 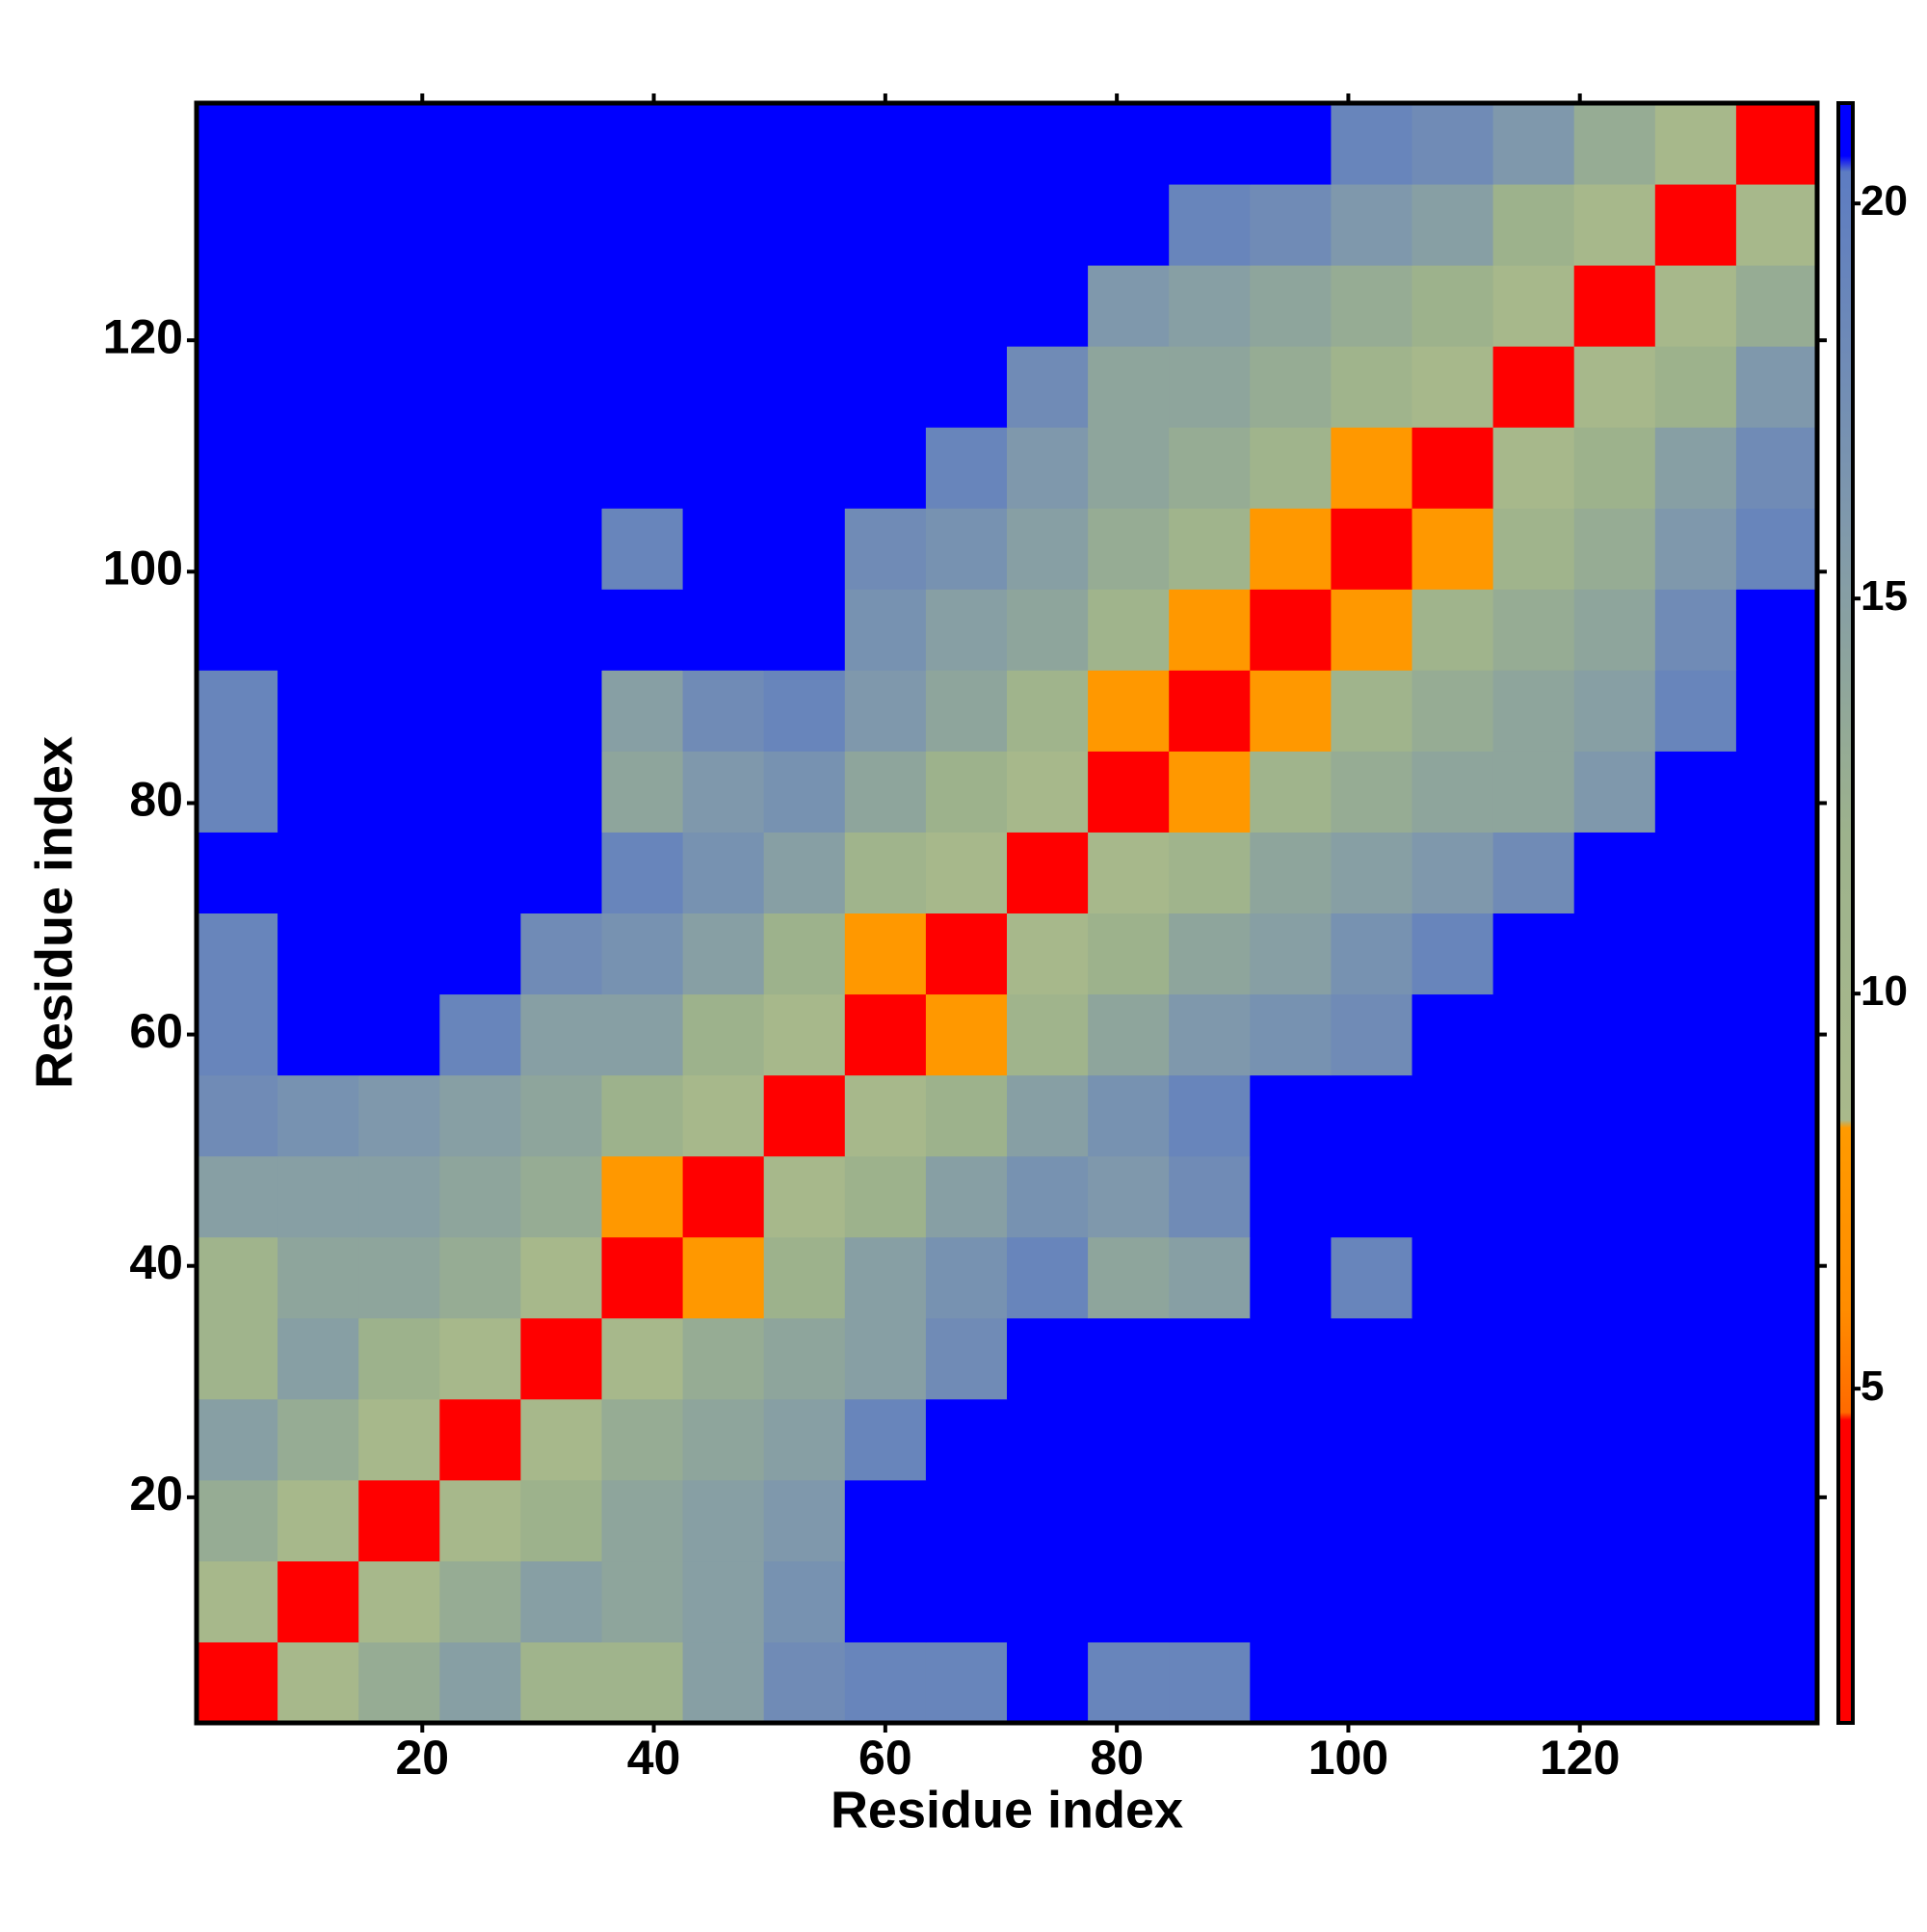 What do you see at coordinates (654, 1758) in the screenshot?
I see `x-tick-label: 40` at bounding box center [654, 1758].